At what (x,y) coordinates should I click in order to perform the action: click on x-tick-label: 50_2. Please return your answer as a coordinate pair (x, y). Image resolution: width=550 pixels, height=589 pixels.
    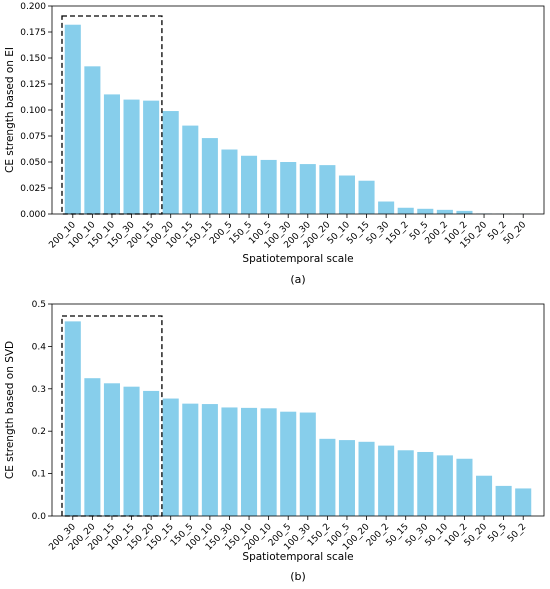
    Looking at the image, I should click on (517, 533).